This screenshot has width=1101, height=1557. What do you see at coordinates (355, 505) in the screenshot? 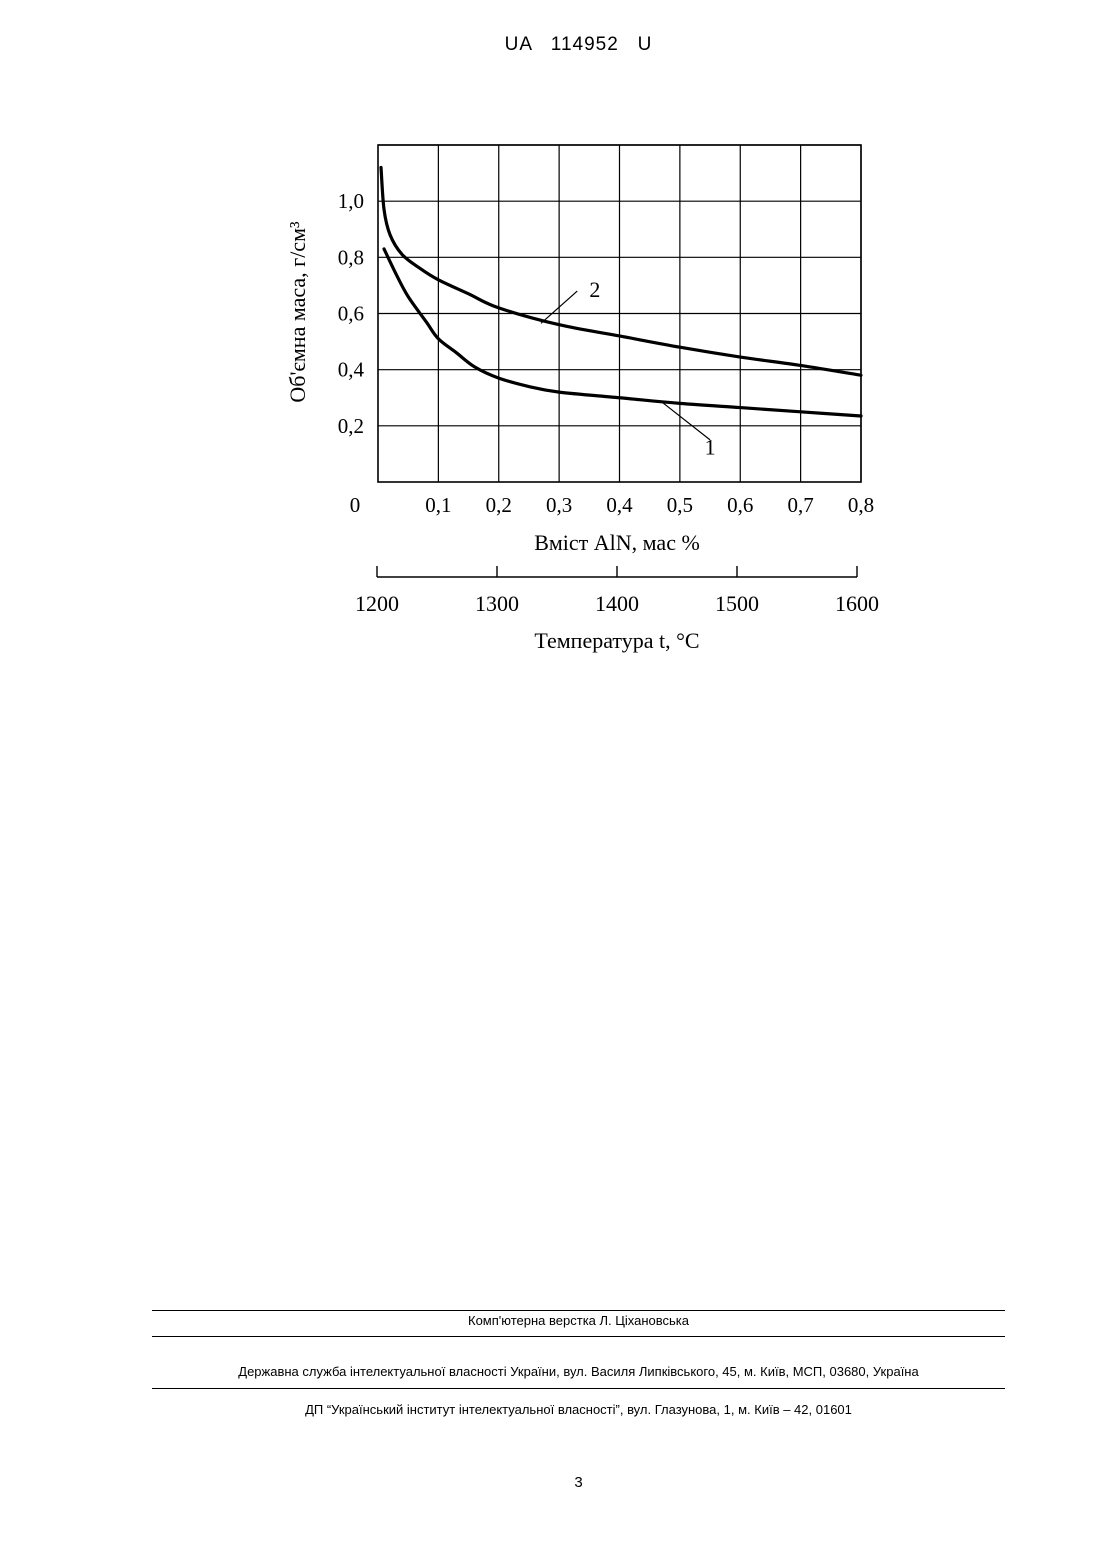
I see `origin-label: 0` at bounding box center [355, 505].